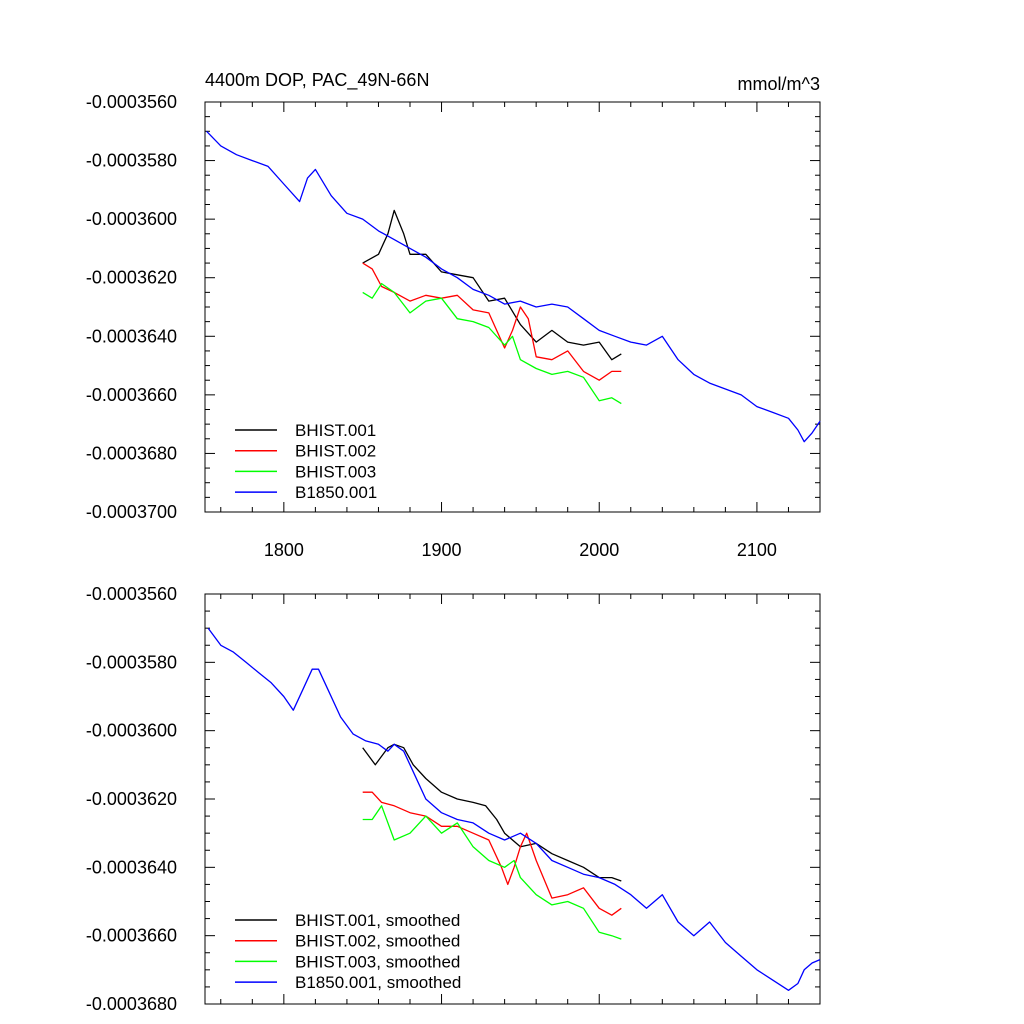  What do you see at coordinates (378, 982) in the screenshot?
I see `legend-label: B1850.001, smoothed` at bounding box center [378, 982].